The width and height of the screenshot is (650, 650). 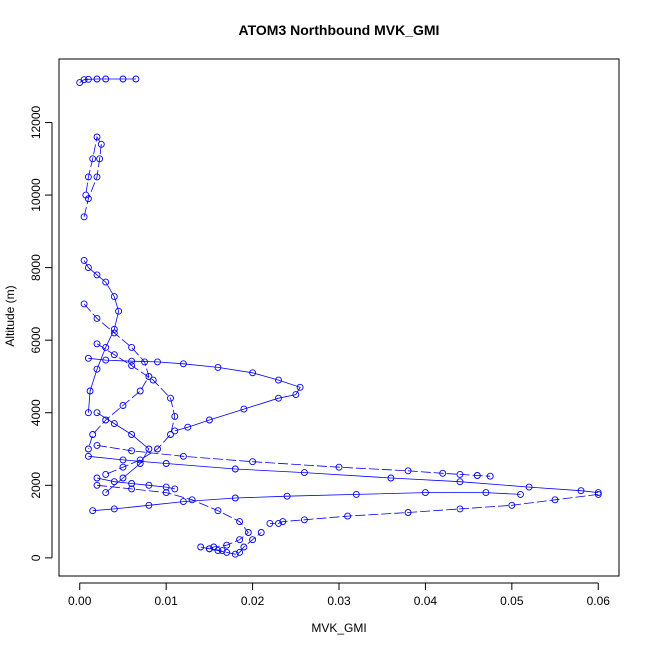 I want to click on x-tick-label: 0.03, so click(x=339, y=601).